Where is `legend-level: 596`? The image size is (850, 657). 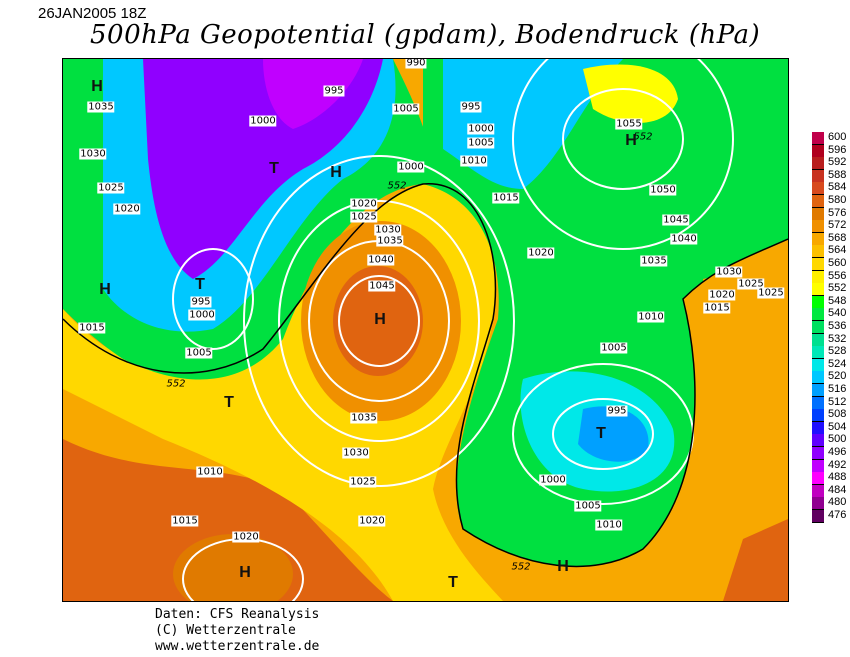
legend-level: 596 is located at coordinates (837, 149).